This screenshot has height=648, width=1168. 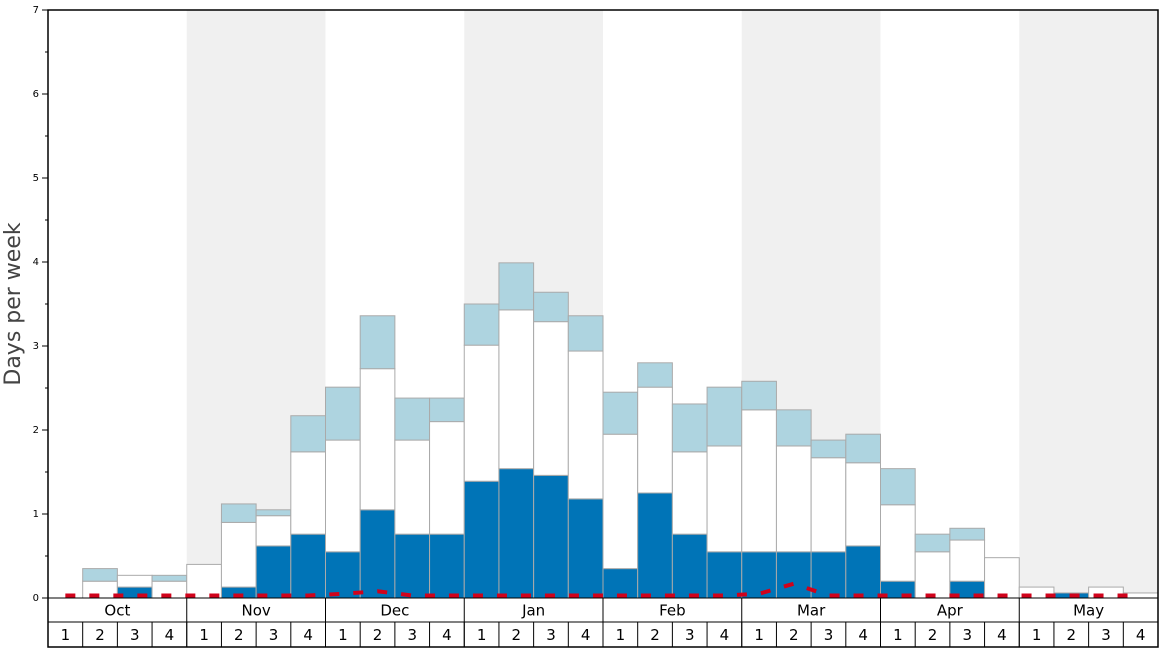 What do you see at coordinates (36, 346) in the screenshot?
I see `y-tick-label: 3` at bounding box center [36, 346].